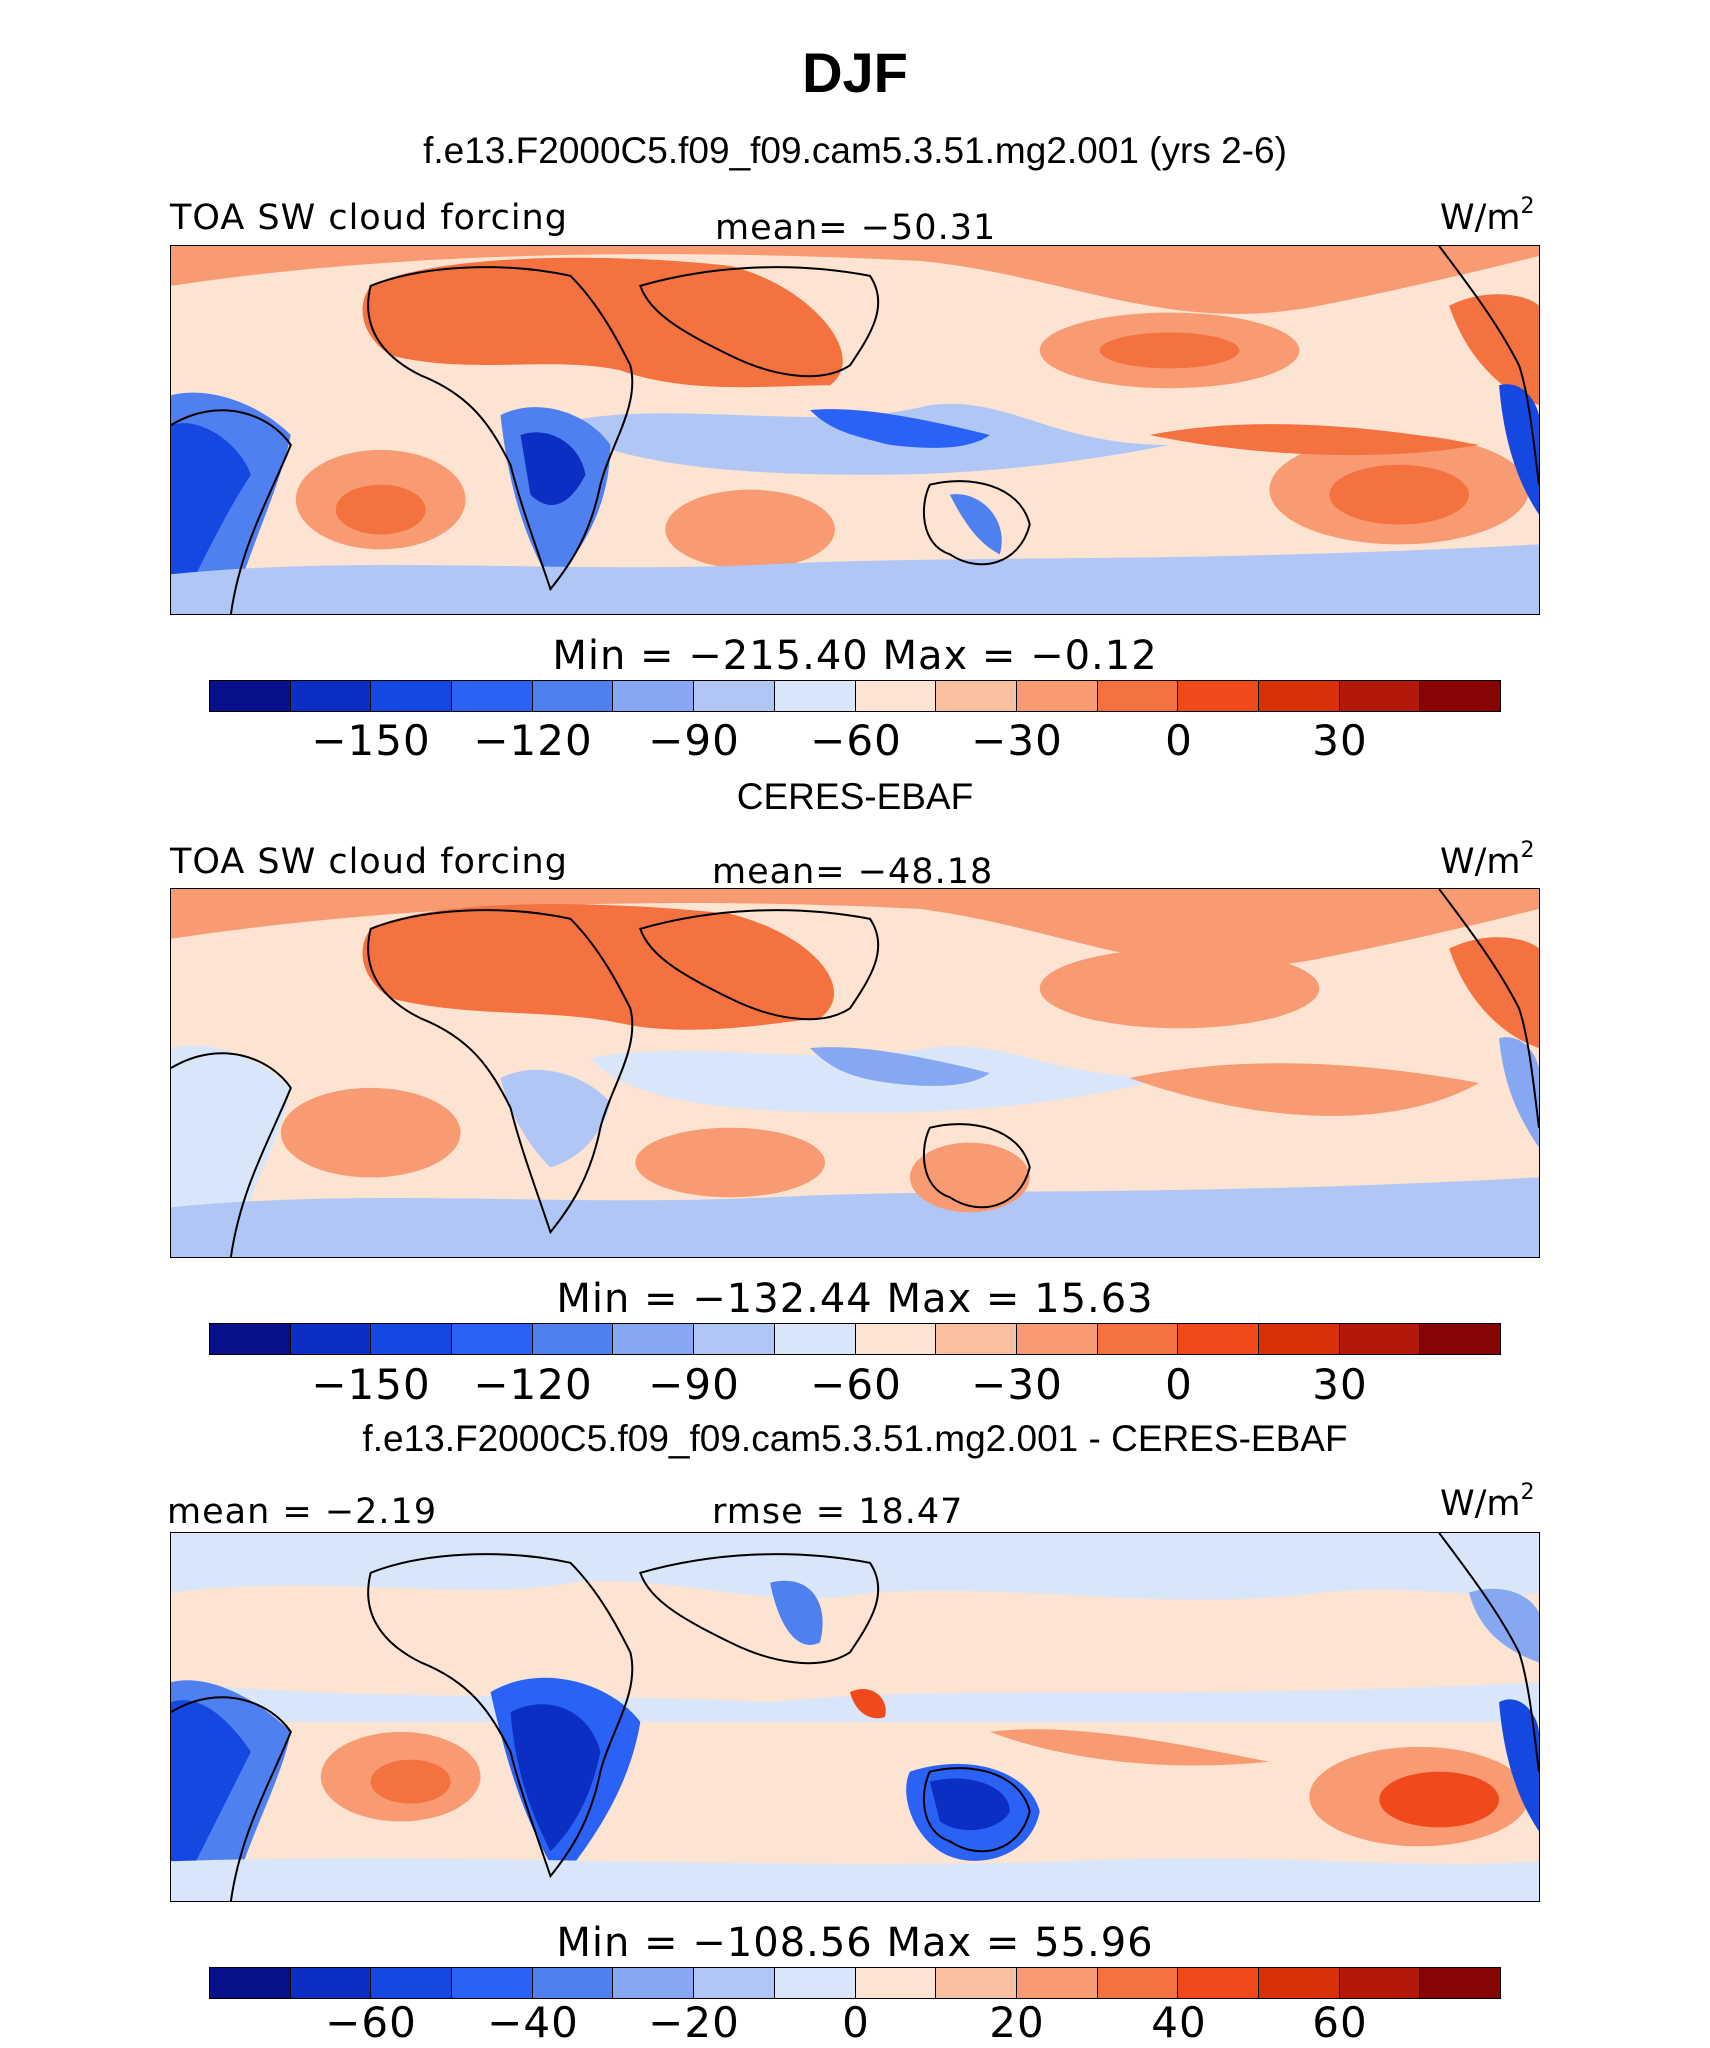 This screenshot has height=2048, width=1710. I want to click on panel-1-tick: −90, so click(694, 740).